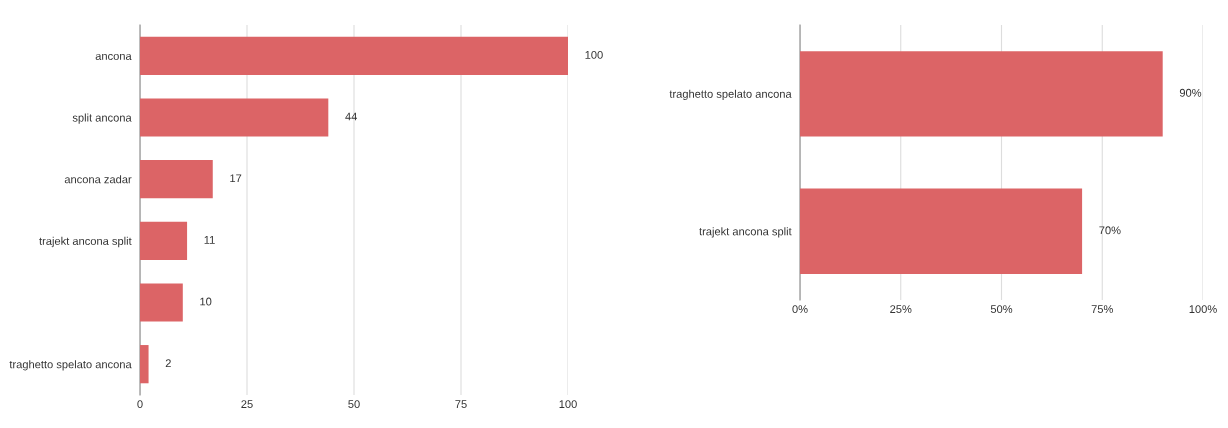  What do you see at coordinates (351, 116) in the screenshot?
I see `data-label: 44` at bounding box center [351, 116].